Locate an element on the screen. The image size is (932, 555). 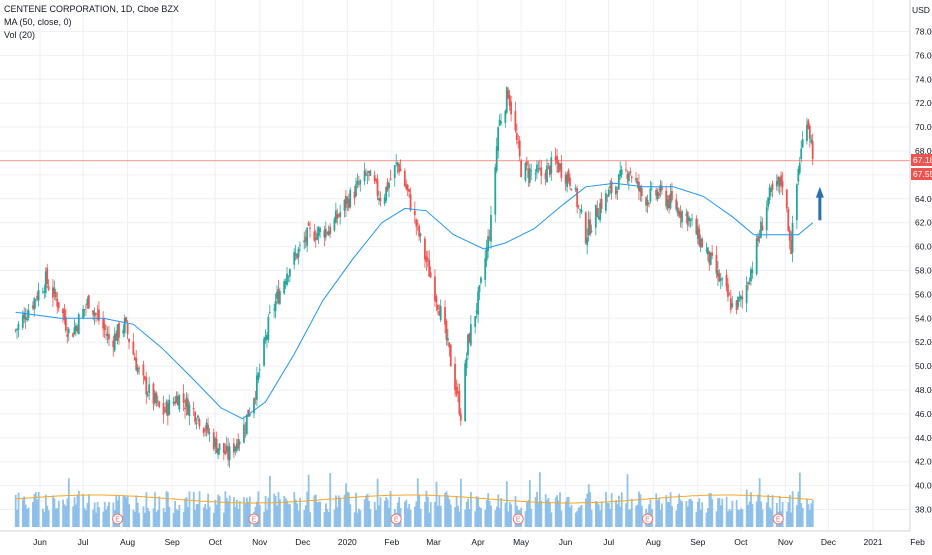
price-axis-panel is located at coordinates (921, 275).